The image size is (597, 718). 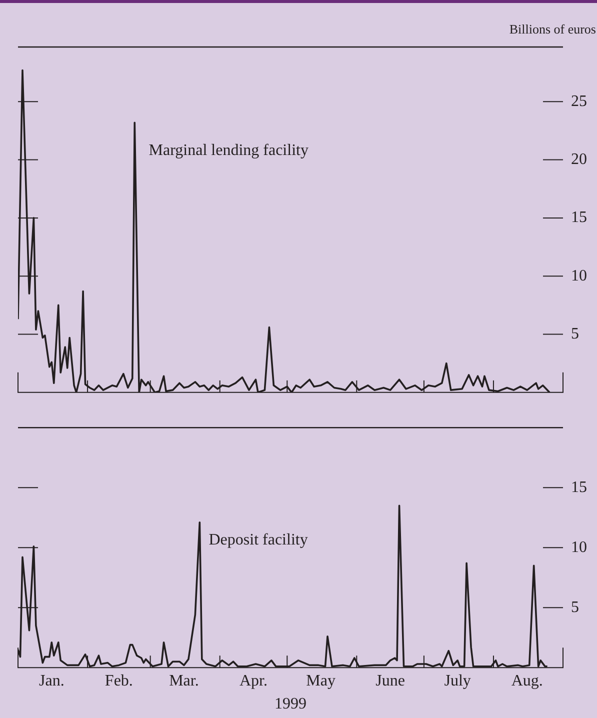 I want to click on x-tick-label: July, so click(x=457, y=681).